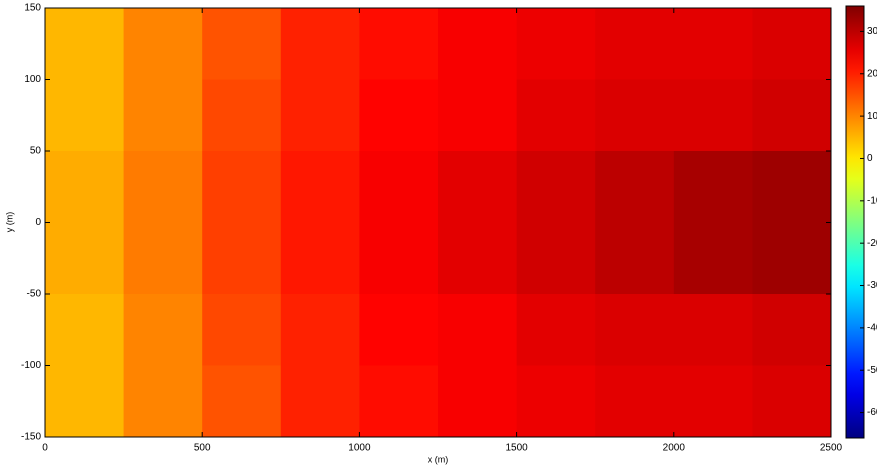 The image size is (877, 466). What do you see at coordinates (31, 437) in the screenshot?
I see `y-tick-label: -150` at bounding box center [31, 437].